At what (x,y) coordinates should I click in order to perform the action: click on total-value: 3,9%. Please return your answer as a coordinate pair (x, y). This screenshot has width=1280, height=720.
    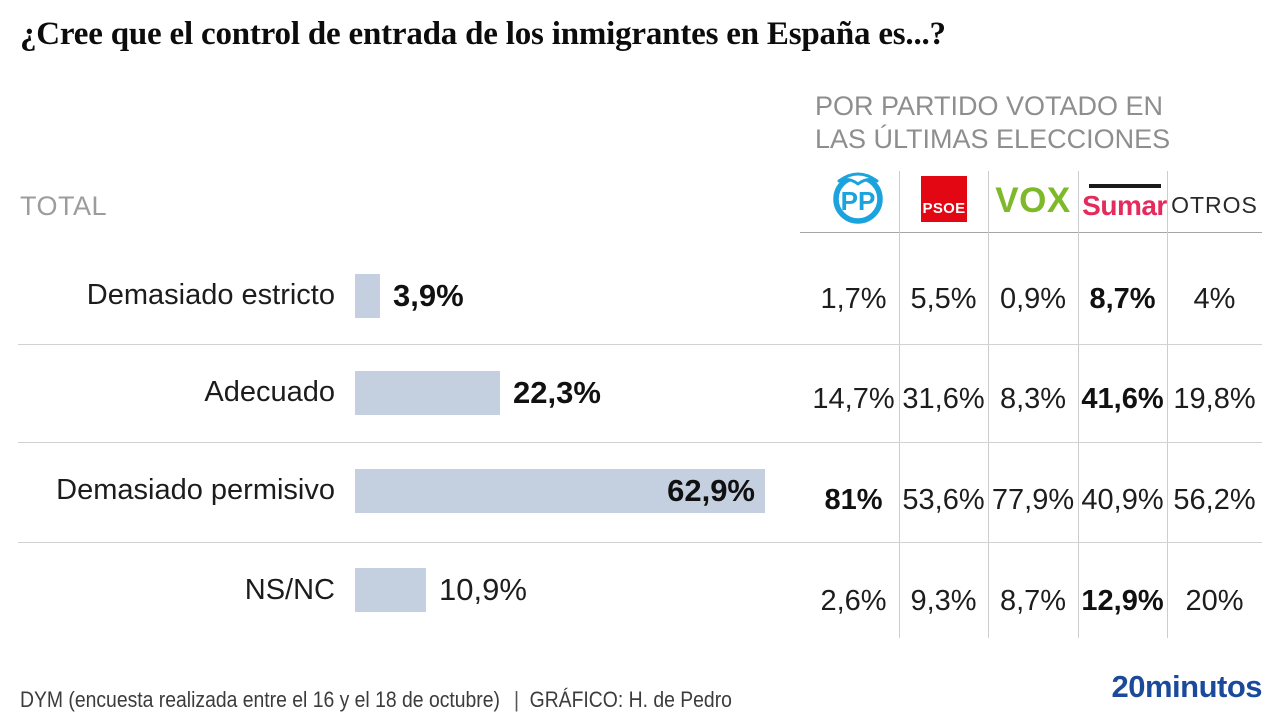
    Looking at the image, I should click on (428, 295).